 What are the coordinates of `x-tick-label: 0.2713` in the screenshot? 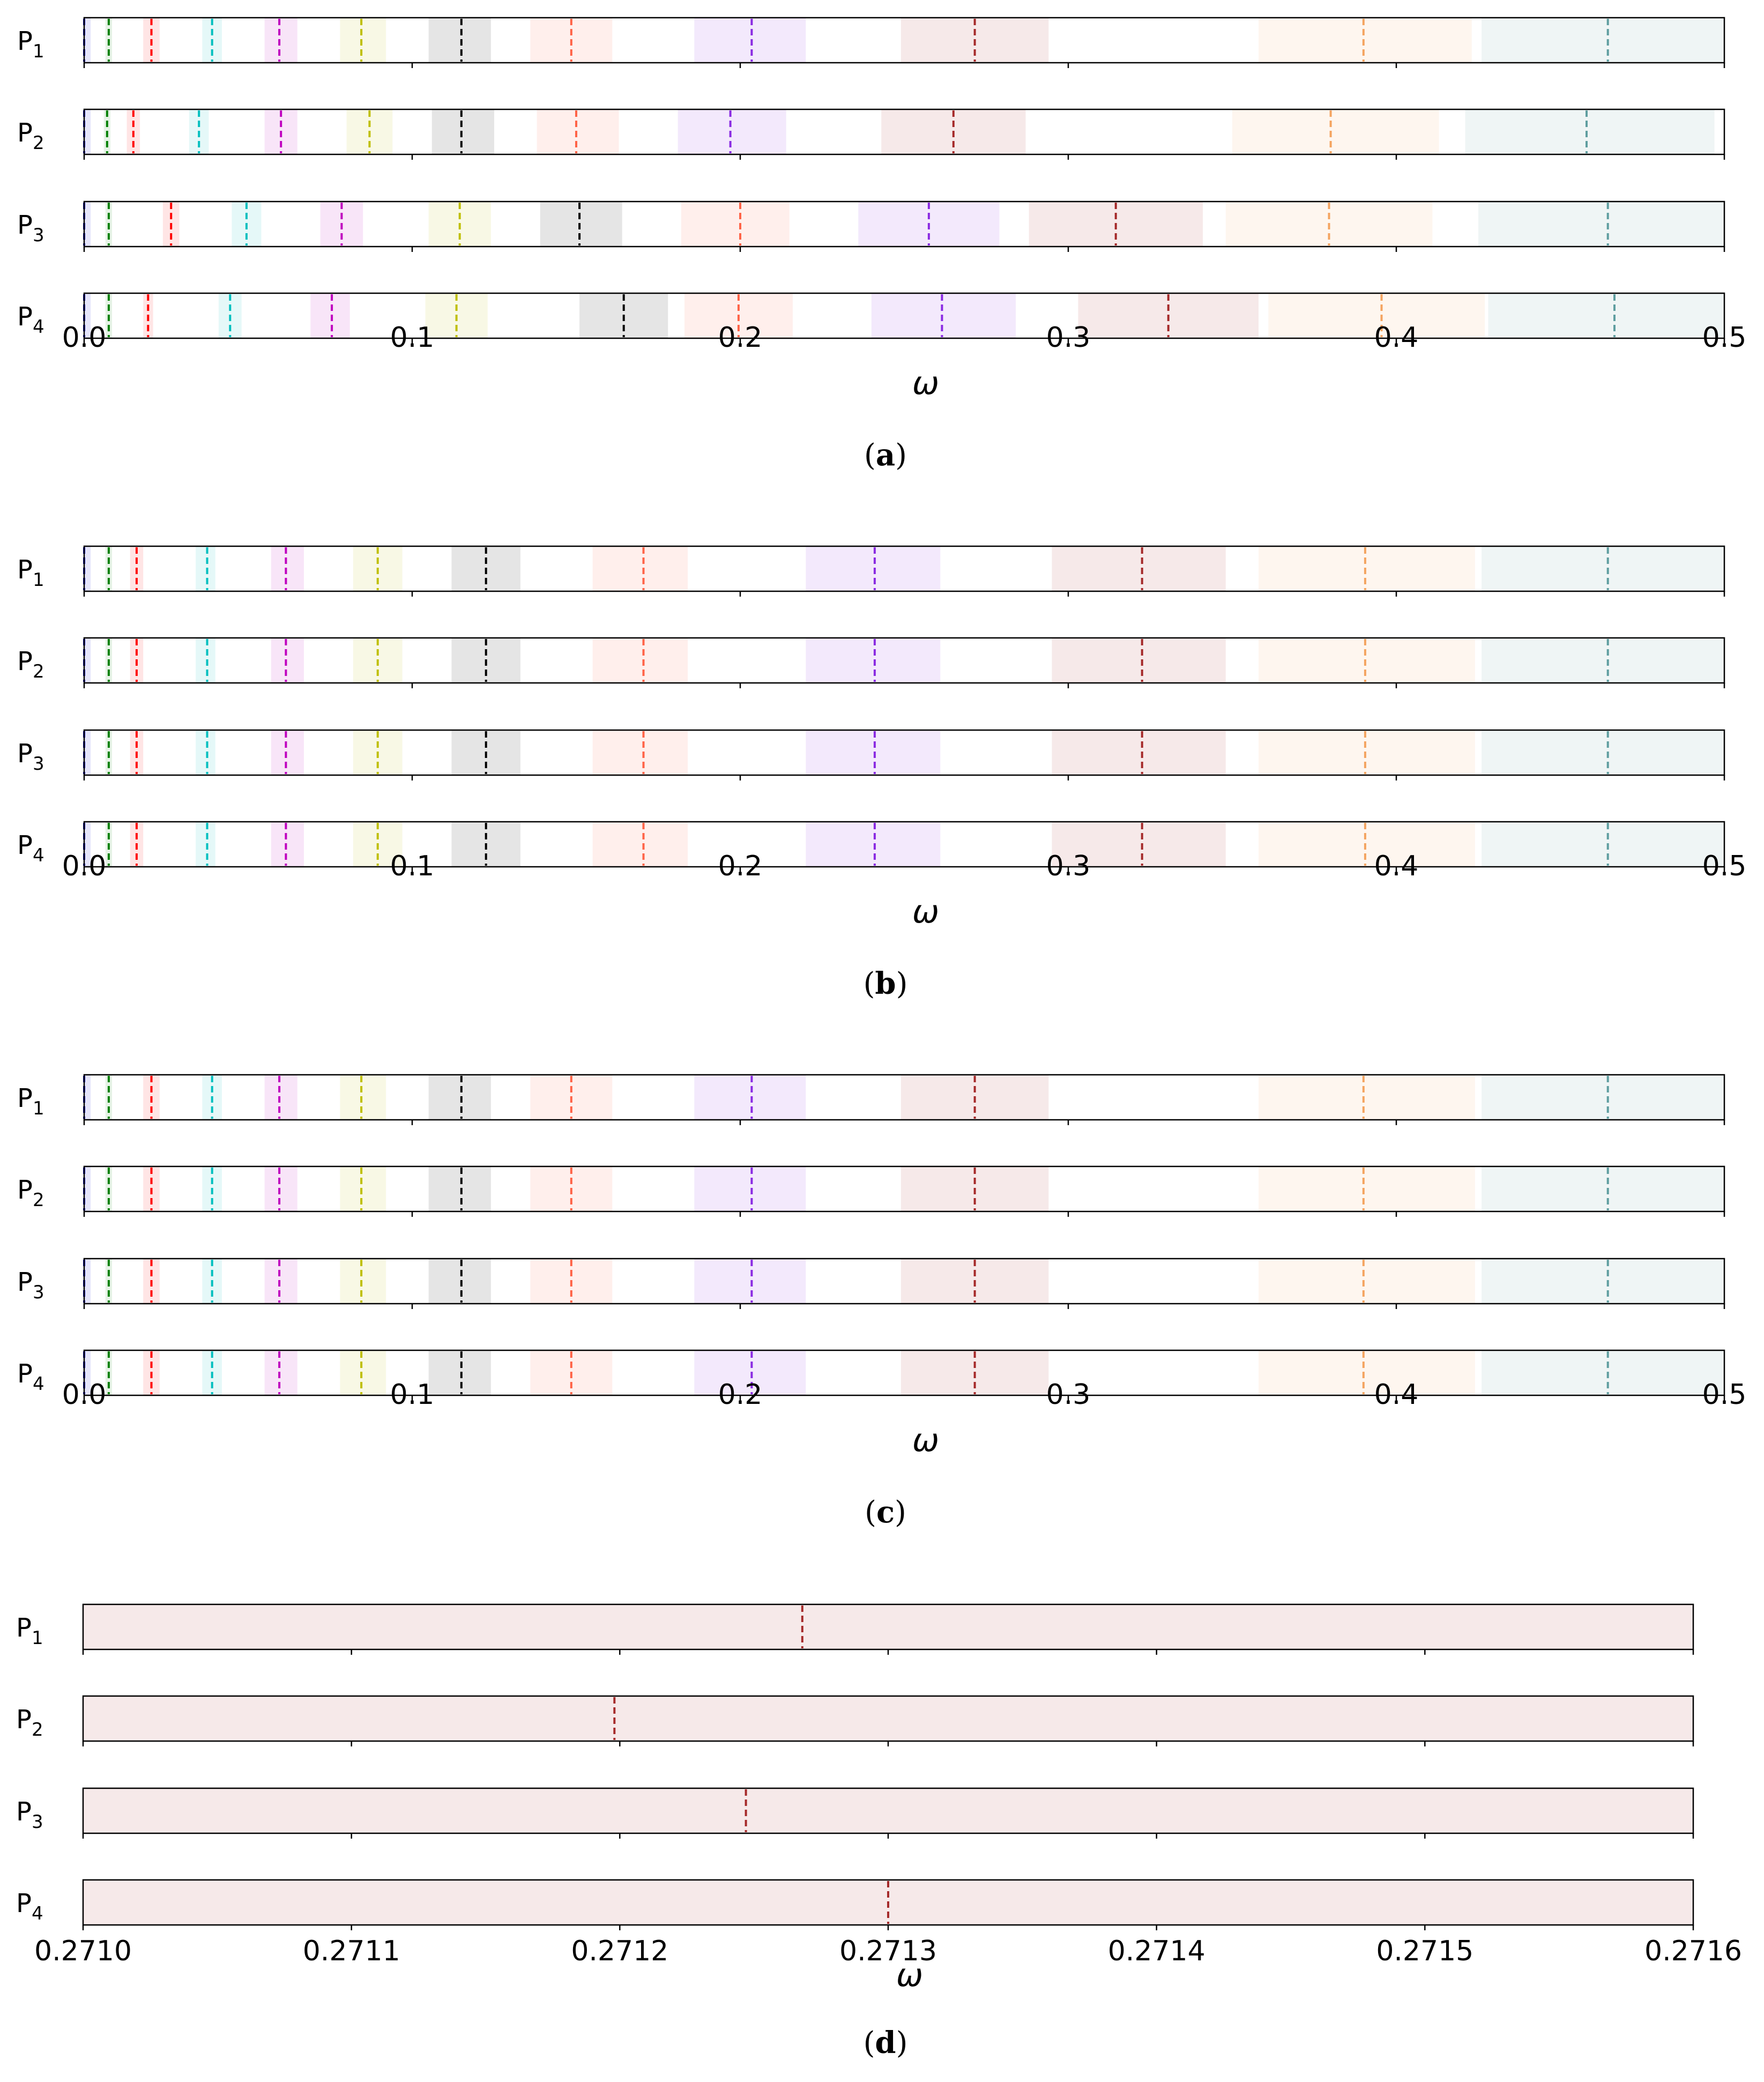 It's located at (888, 1951).